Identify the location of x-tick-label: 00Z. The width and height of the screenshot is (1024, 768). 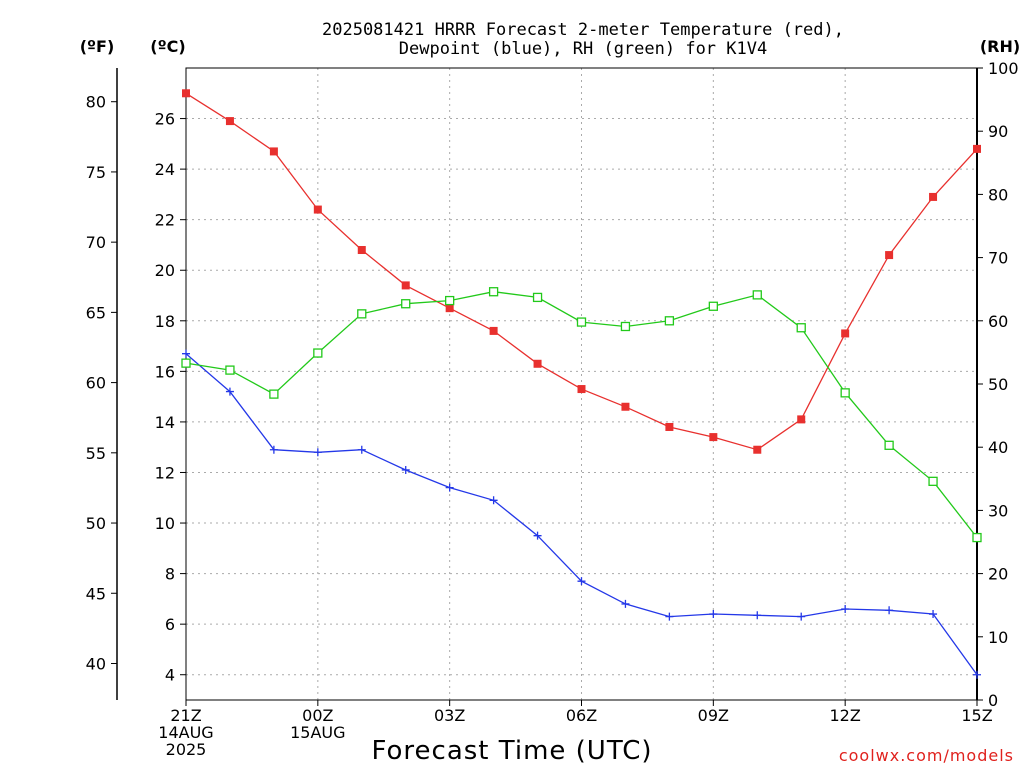
(317, 715).